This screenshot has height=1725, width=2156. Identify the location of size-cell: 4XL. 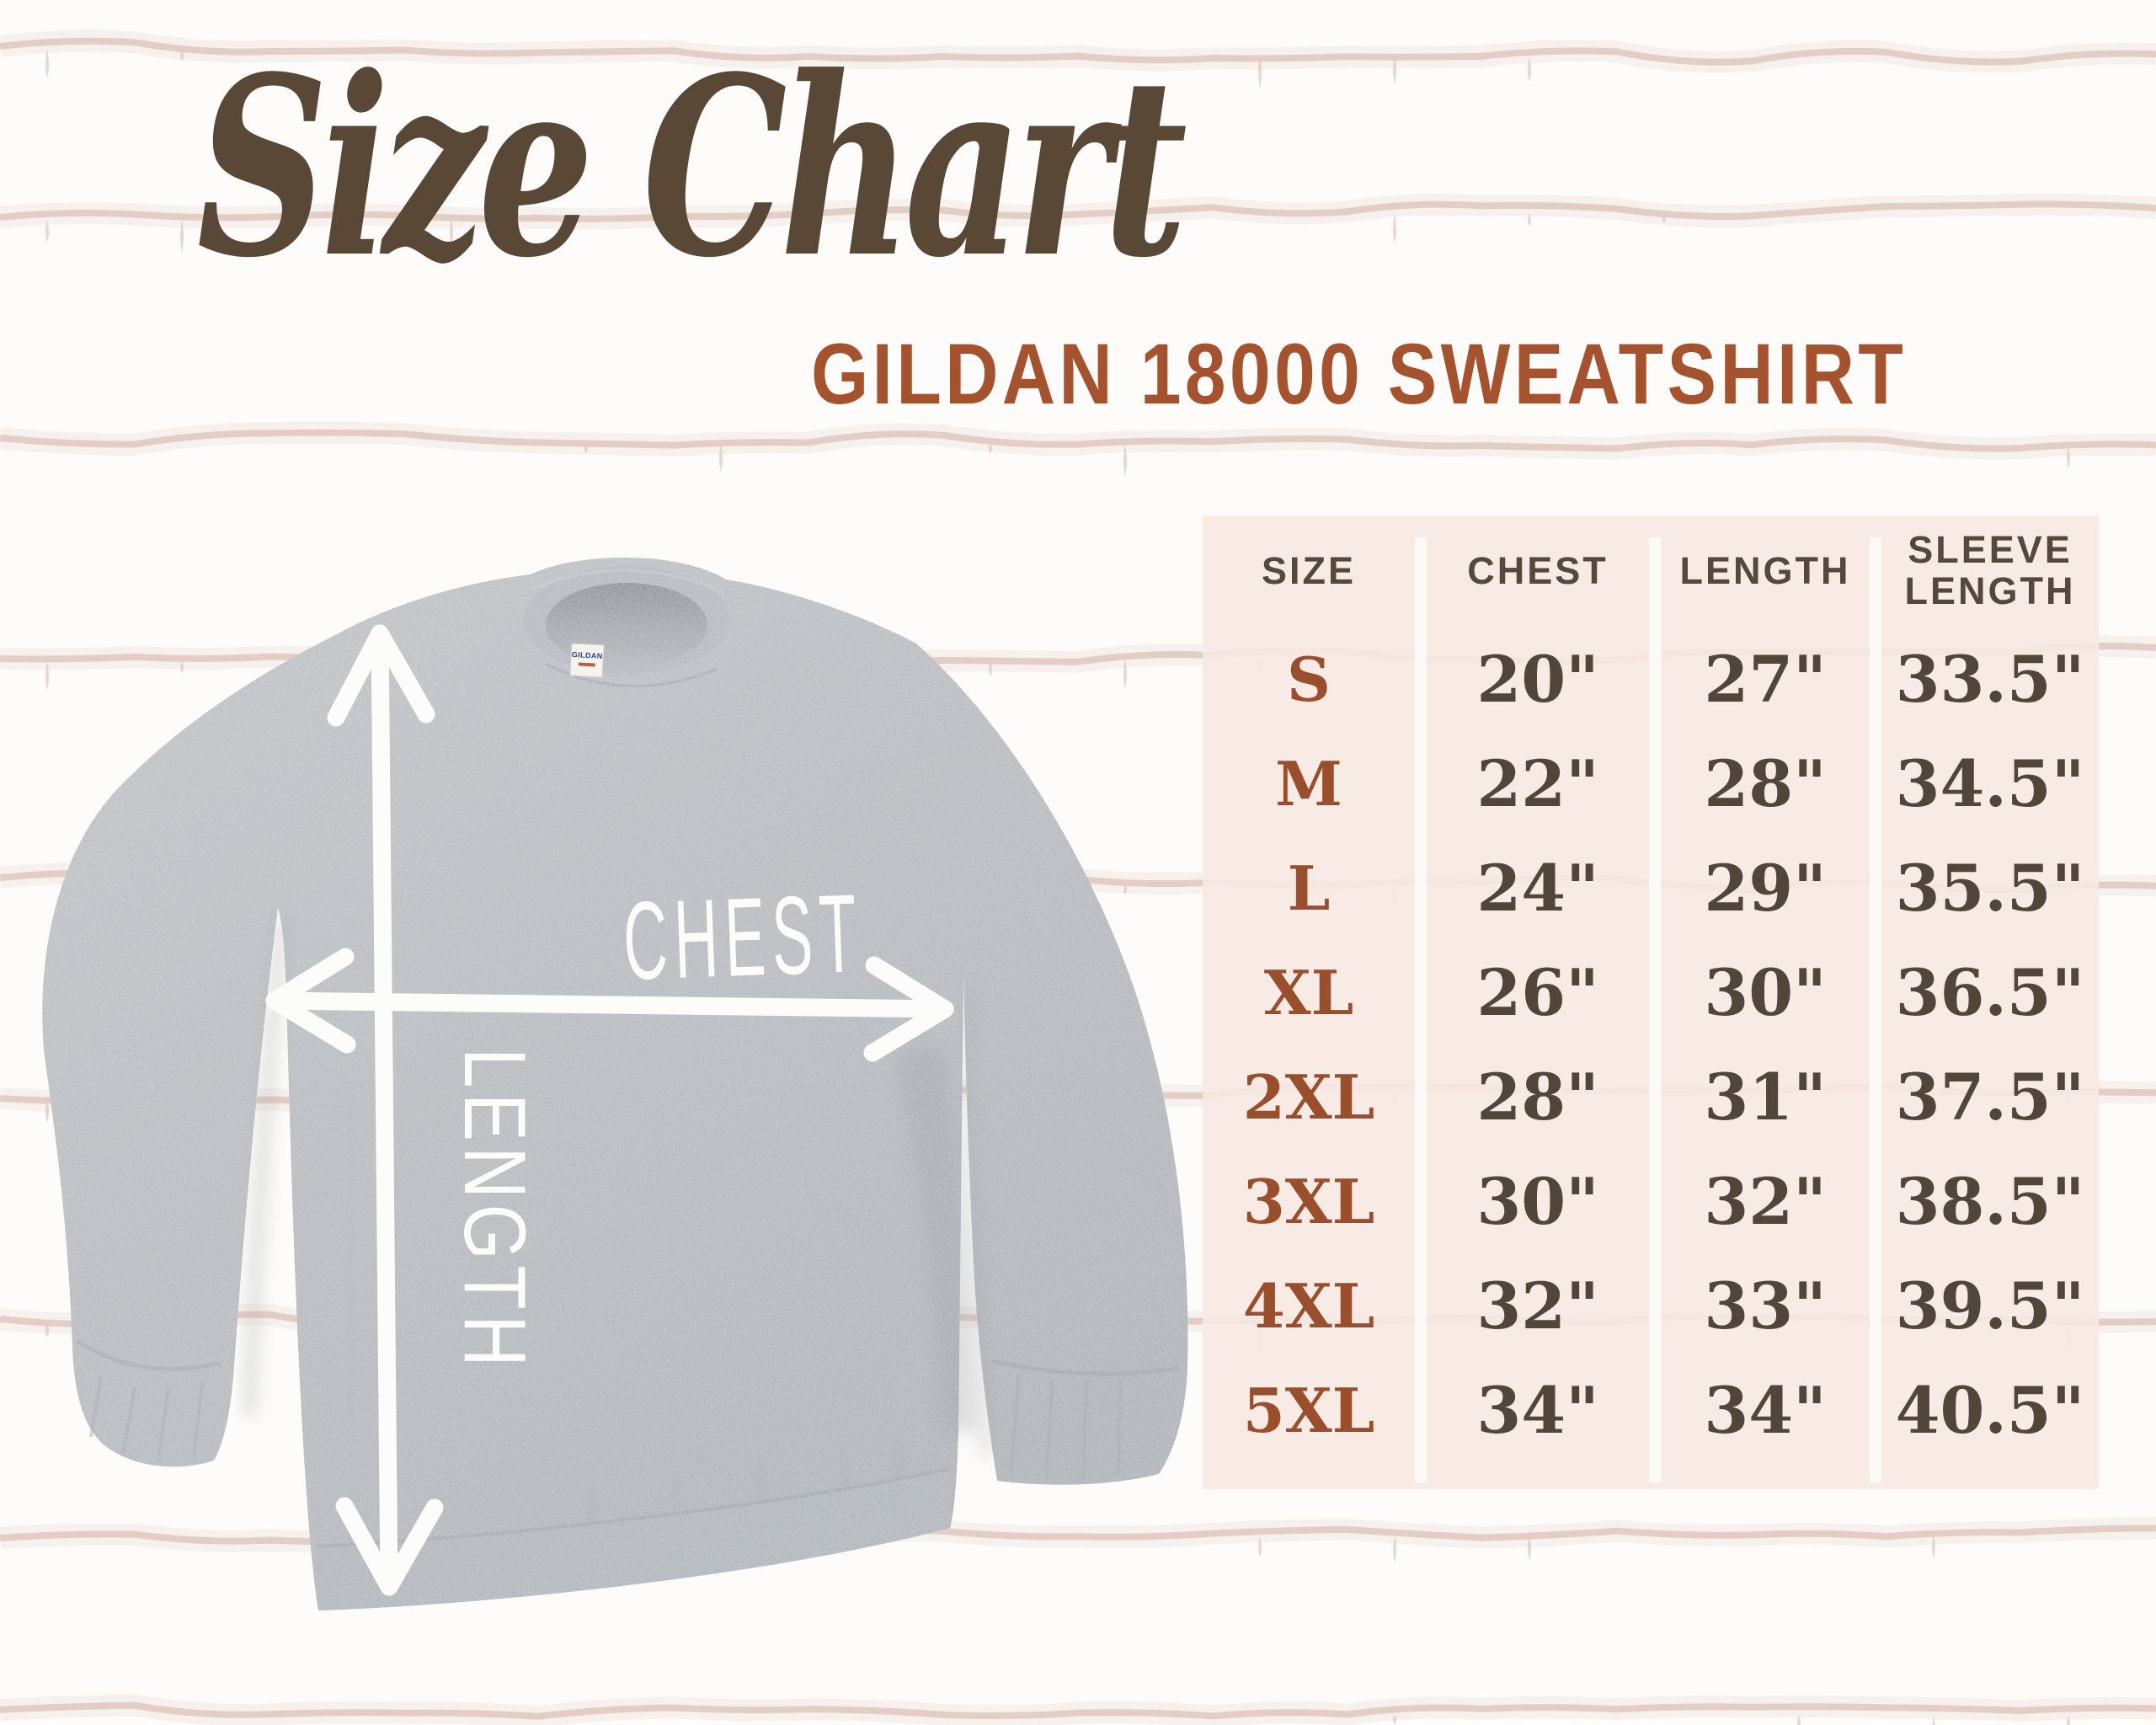
(1308, 1305).